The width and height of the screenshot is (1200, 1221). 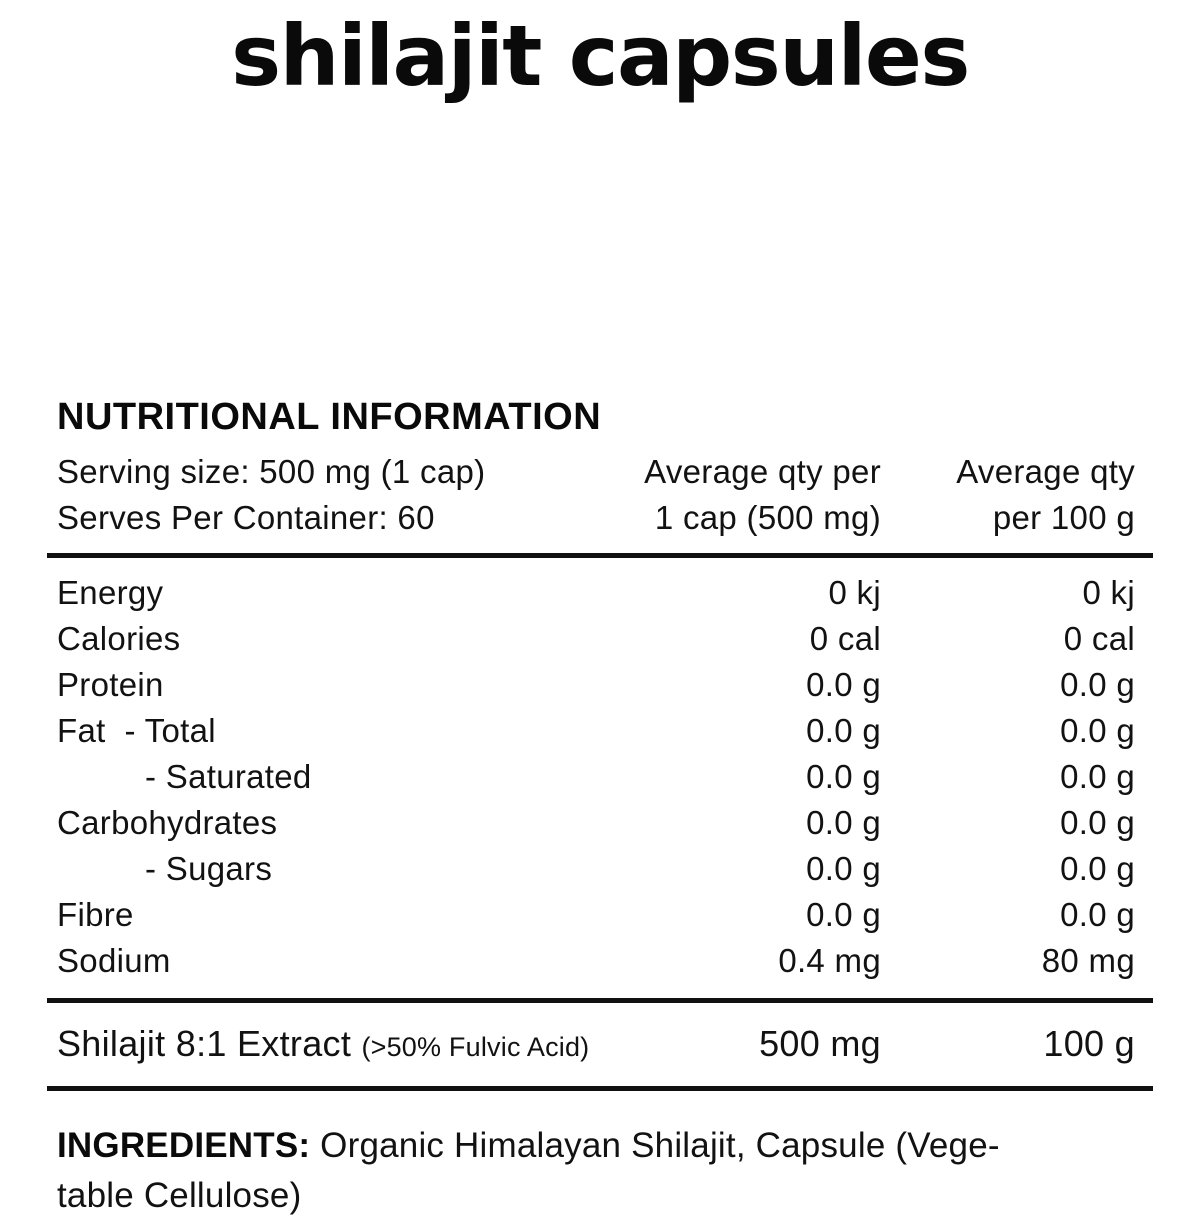 I want to click on divider-rule-bottom, so click(x=600, y=1089).